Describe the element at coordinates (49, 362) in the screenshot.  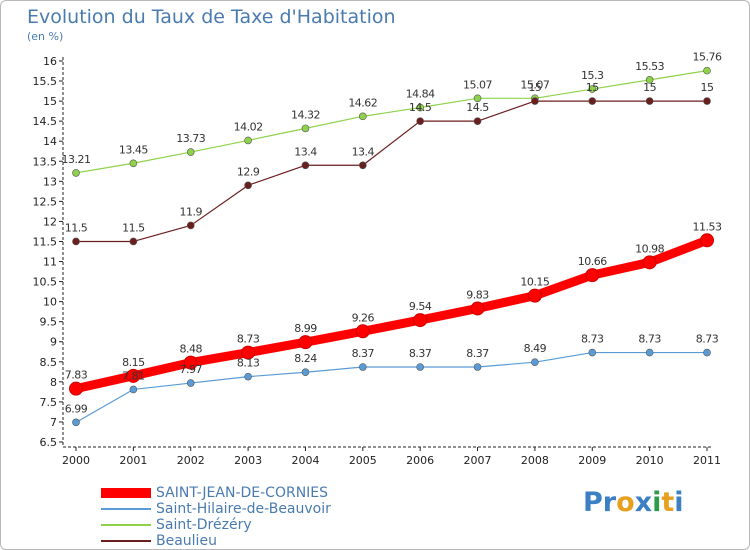
I see `y-tick-label: 8.5` at that location.